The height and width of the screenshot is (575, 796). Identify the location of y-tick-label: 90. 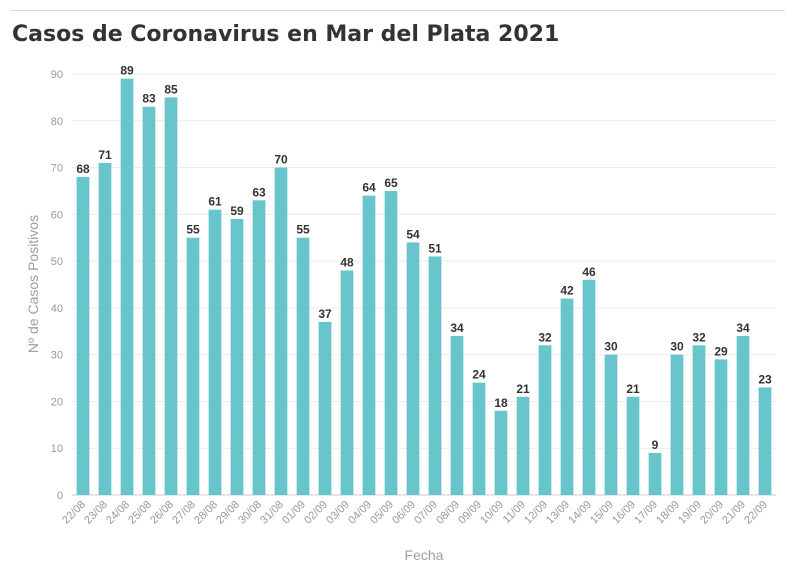
(57, 75).